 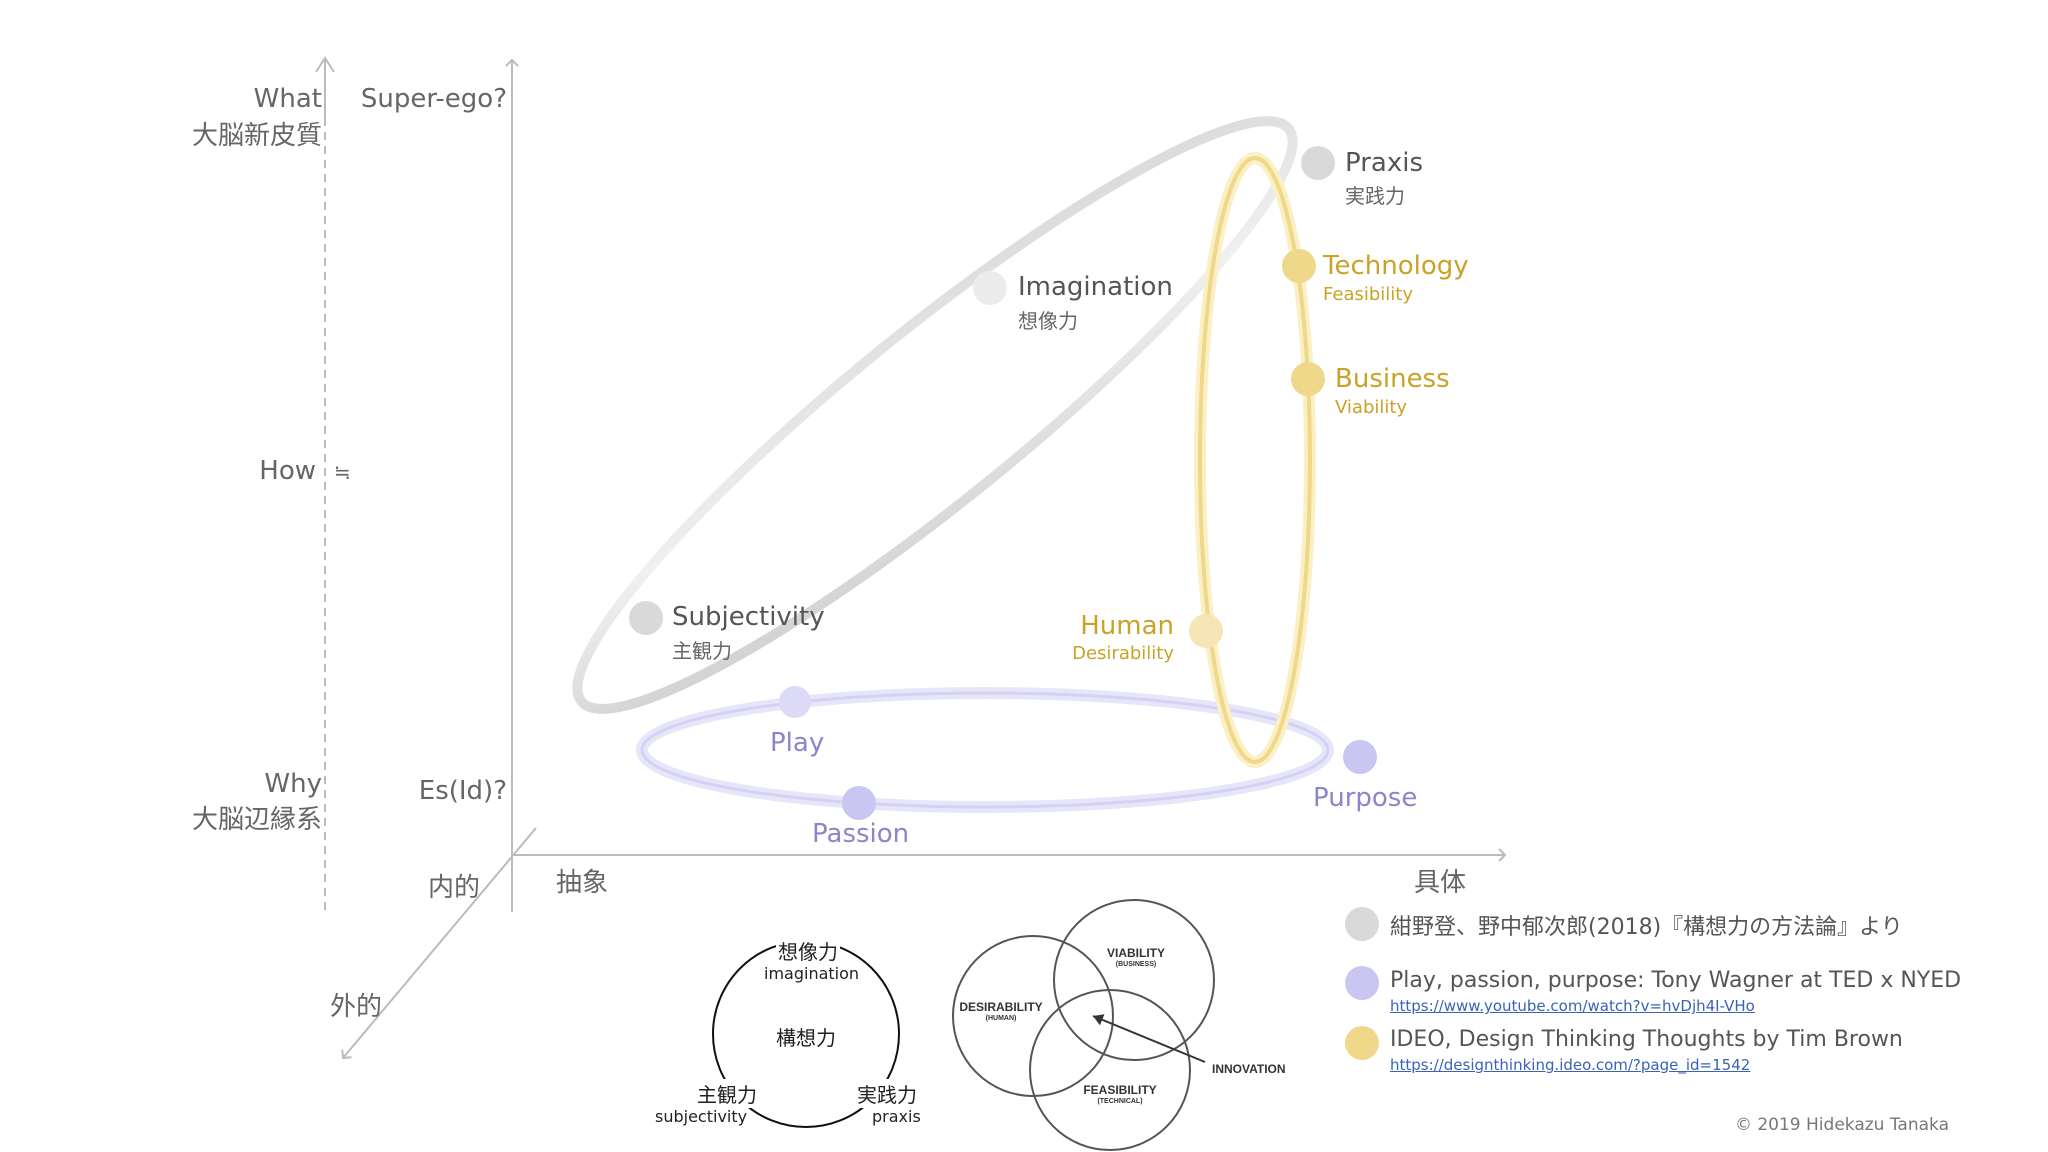 What do you see at coordinates (356, 1007) in the screenshot?
I see `axis-outer-label: 外的` at bounding box center [356, 1007].